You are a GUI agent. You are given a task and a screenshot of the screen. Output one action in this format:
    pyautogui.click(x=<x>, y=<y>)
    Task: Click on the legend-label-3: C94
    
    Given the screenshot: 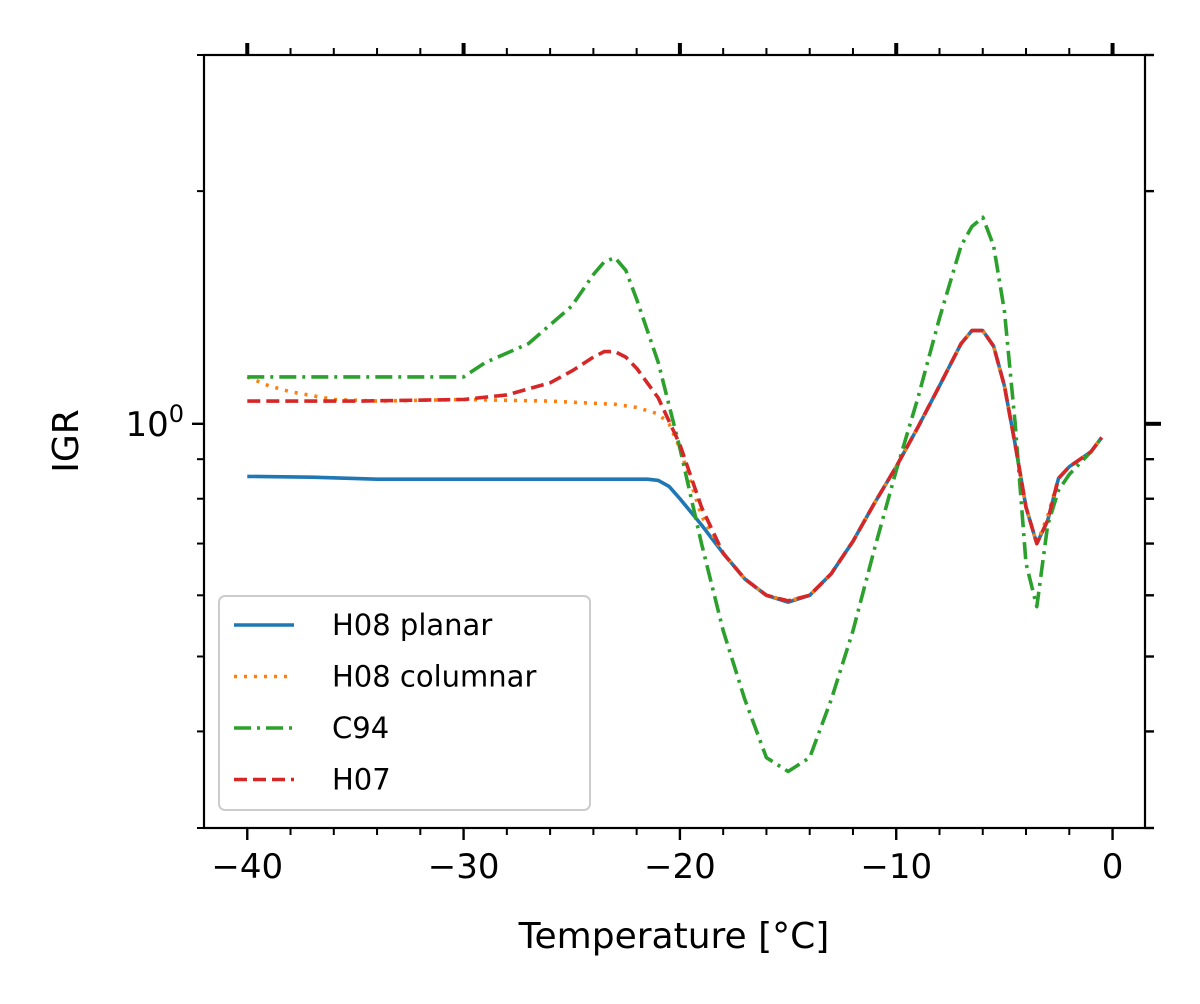 What is the action you would take?
    pyautogui.click(x=360, y=728)
    